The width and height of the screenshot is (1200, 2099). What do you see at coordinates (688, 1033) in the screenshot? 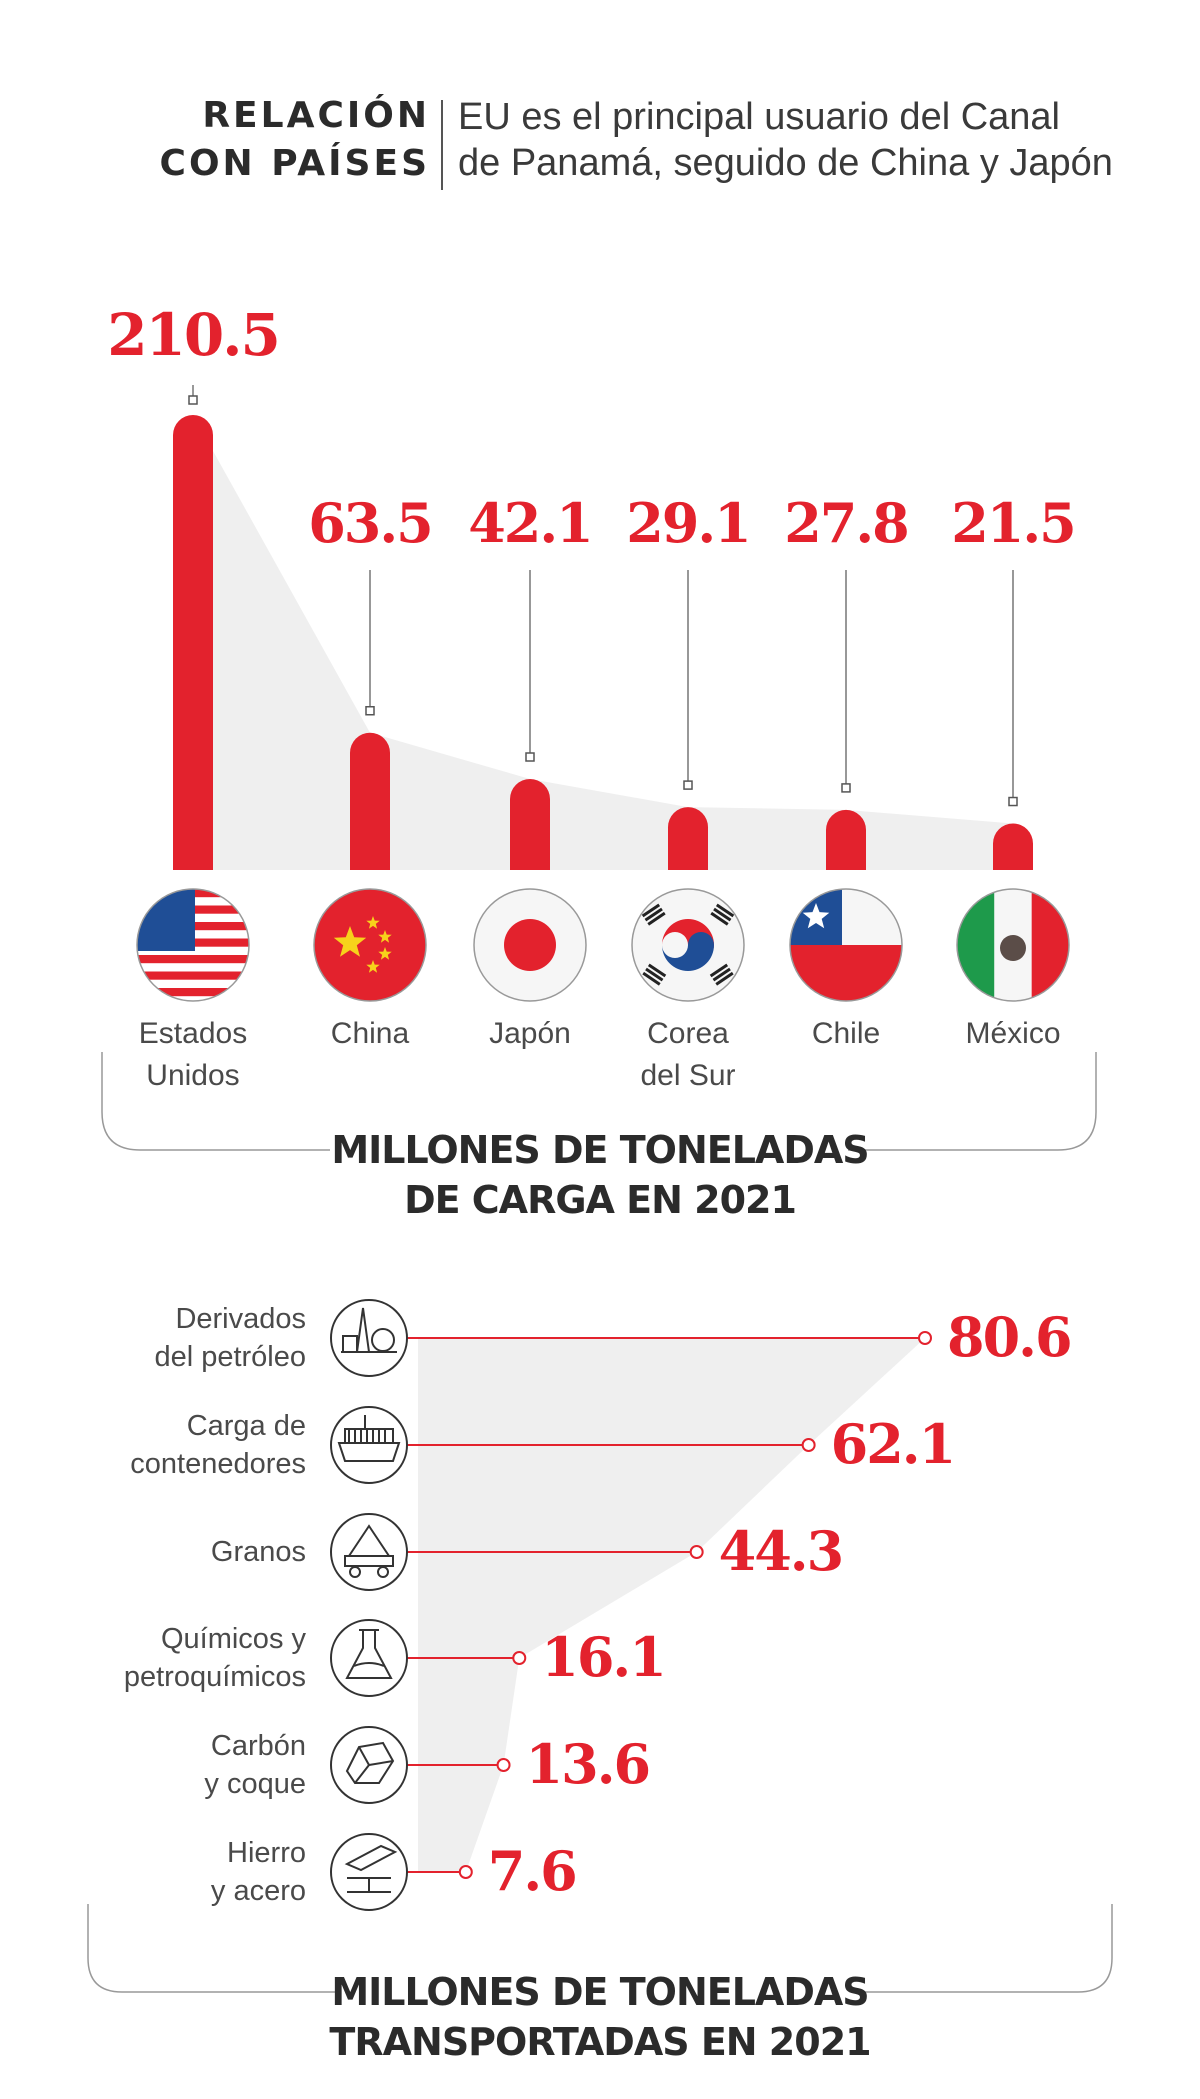
I see `country-label-line: Corea` at bounding box center [688, 1033].